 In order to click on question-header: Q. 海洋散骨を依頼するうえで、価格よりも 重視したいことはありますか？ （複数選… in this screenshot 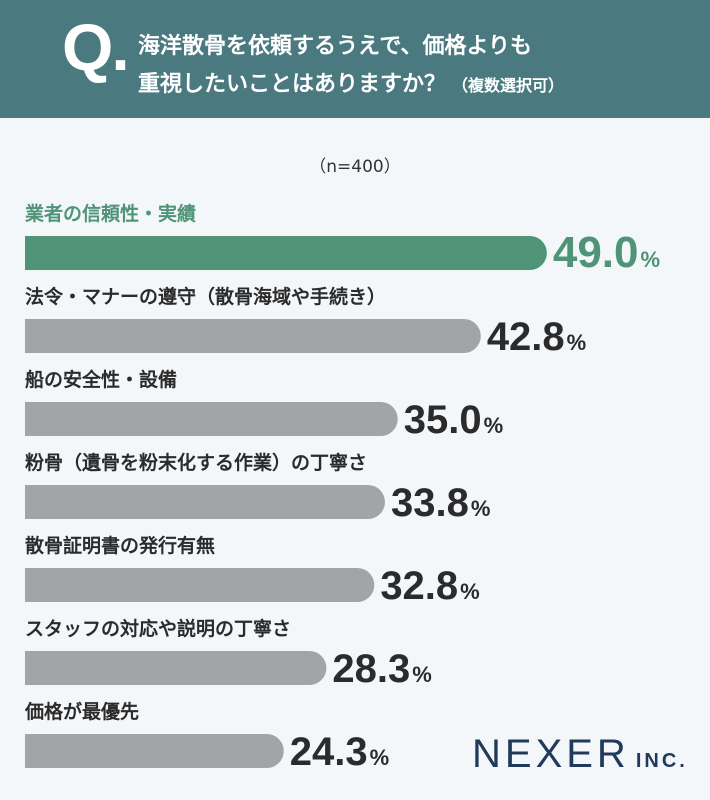, I will do `click(355, 59)`.